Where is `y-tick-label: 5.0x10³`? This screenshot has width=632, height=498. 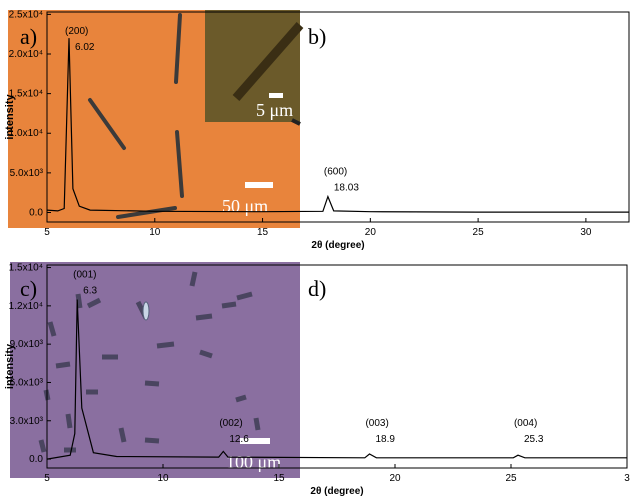 y-tick-label: 5.0x10³ is located at coordinates (27, 173).